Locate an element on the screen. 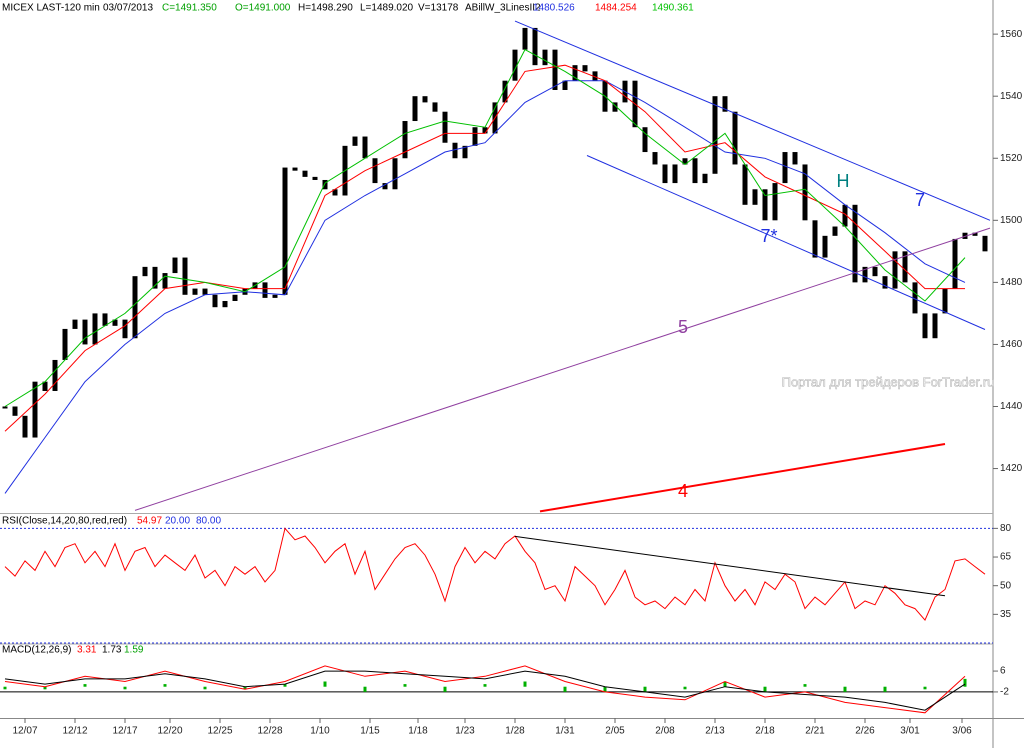  y-tick-label: 35 is located at coordinates (1006, 614).